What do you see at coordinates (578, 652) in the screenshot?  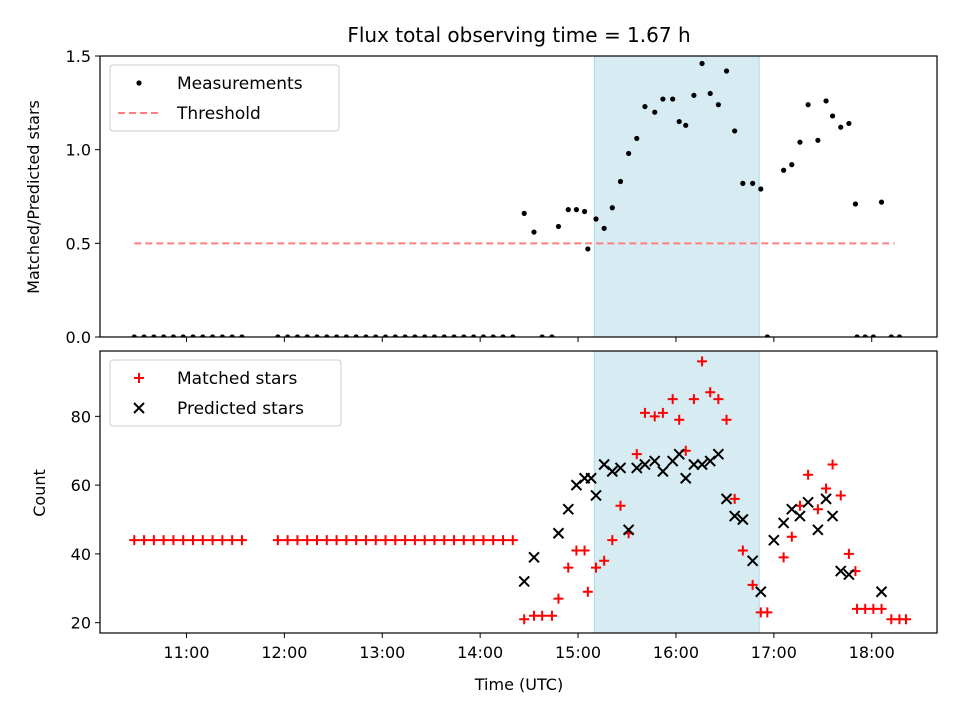 I see `bottom-x-tick-label: 15:00` at bounding box center [578, 652].